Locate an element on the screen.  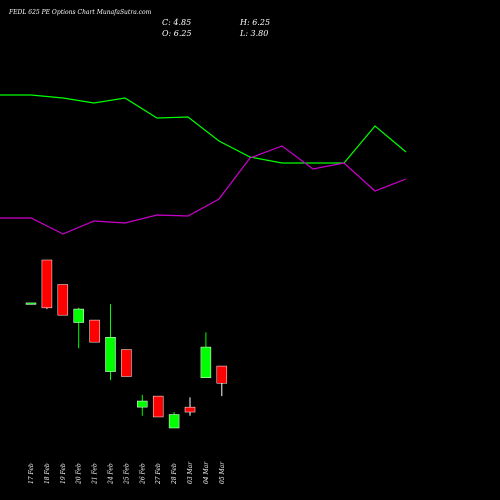
date-label: 17 Feb is located at coordinates (31, 473).